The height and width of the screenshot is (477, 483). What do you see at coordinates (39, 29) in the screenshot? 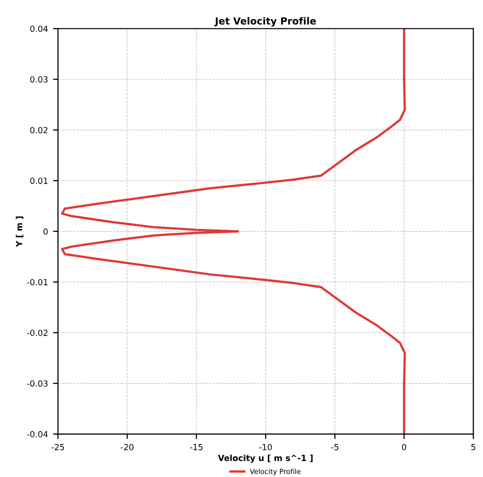
I see `y-tick-label: 0.04` at bounding box center [39, 29].